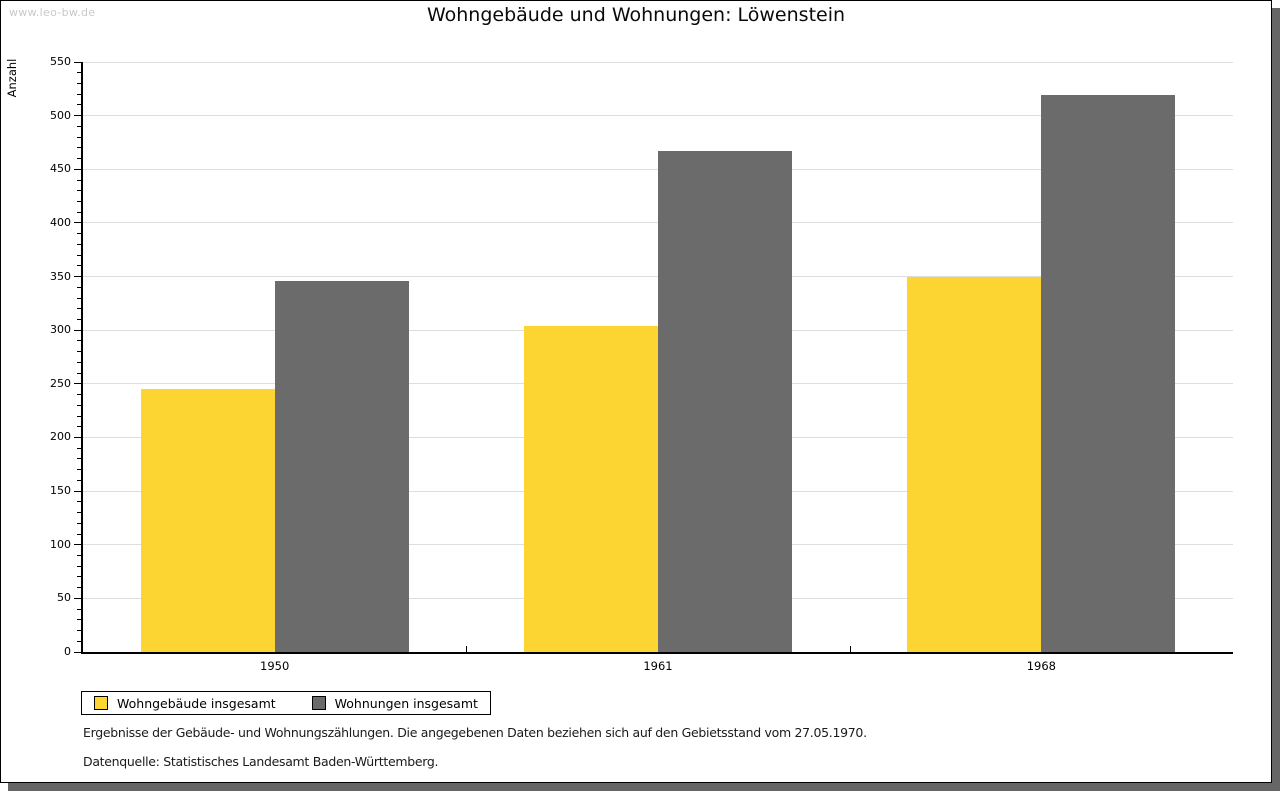  I want to click on bar-1950-series1, so click(341, 466).